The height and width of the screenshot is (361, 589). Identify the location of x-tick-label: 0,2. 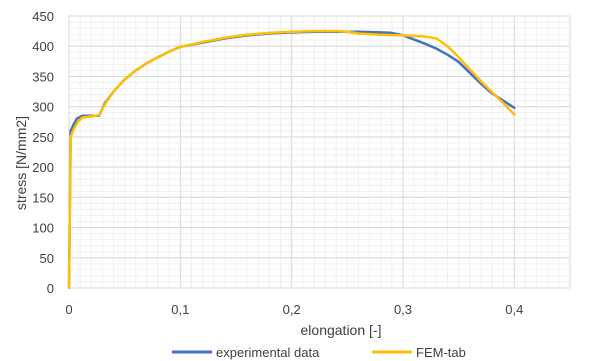
(292, 309).